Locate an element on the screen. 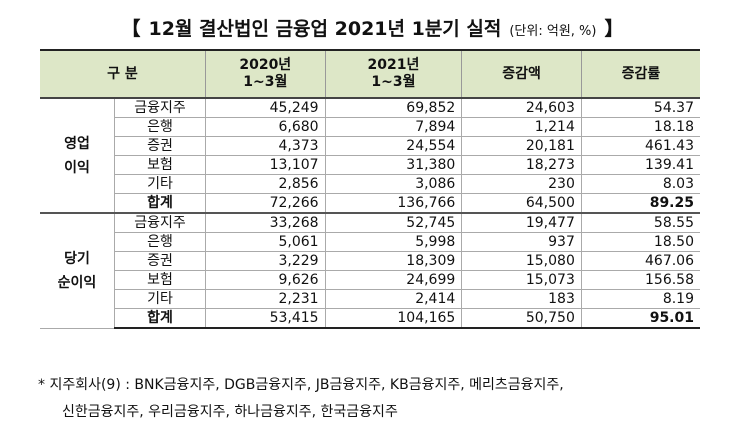 The image size is (745, 431). value-cell: 2,414 is located at coordinates (393, 299).